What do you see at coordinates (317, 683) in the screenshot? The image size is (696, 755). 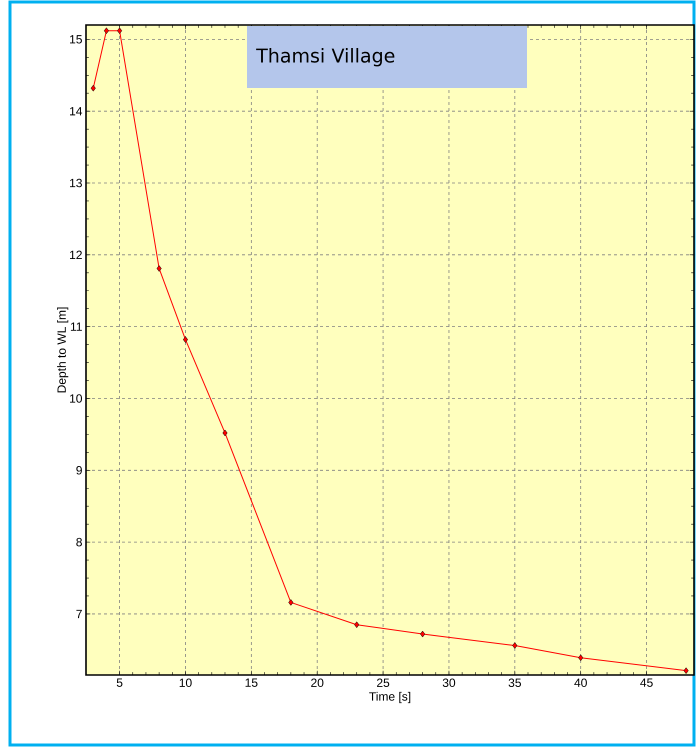 I see `x-tick-label: 20` at bounding box center [317, 683].